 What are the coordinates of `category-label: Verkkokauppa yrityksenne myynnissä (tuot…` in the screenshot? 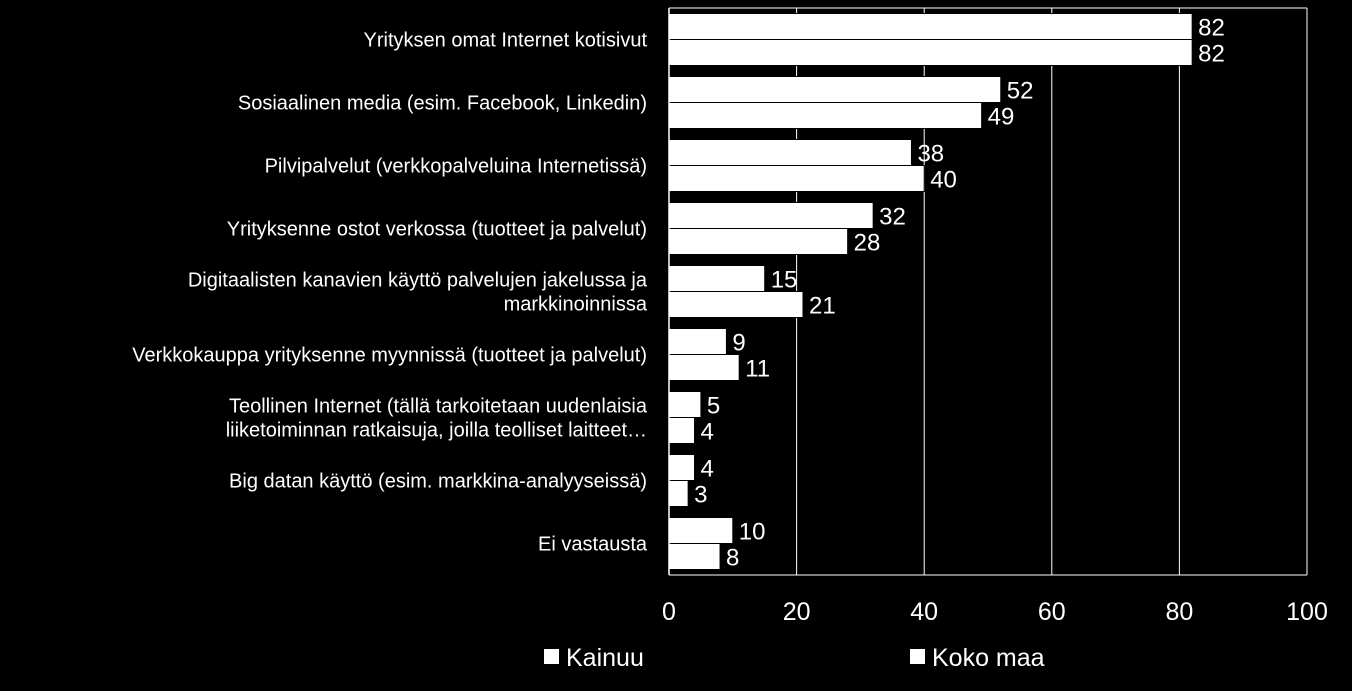 It's located at (389, 356).